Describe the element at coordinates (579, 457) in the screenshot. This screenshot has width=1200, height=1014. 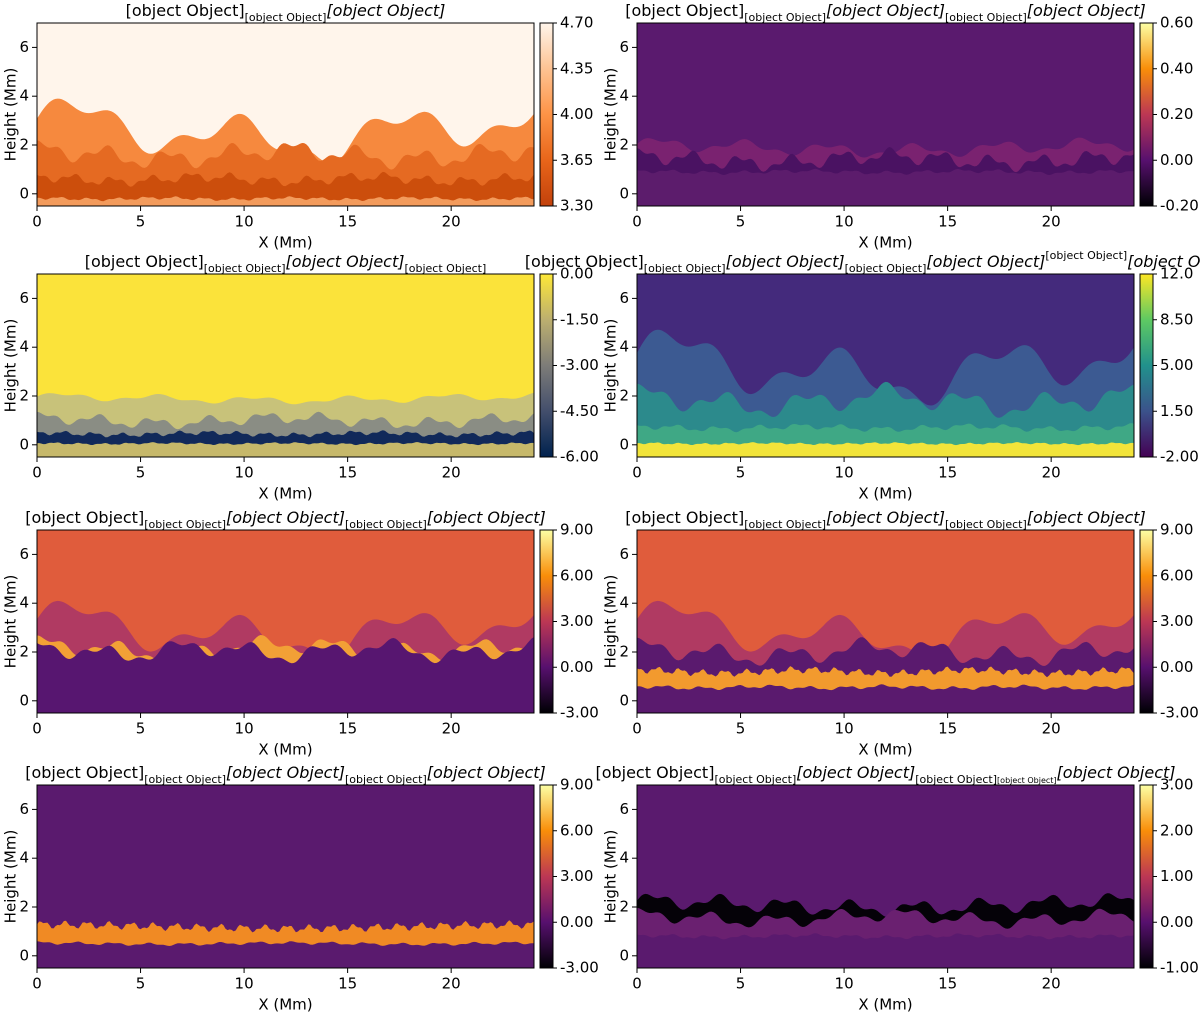
I see `colorbar-tick-label: -6.00` at that location.